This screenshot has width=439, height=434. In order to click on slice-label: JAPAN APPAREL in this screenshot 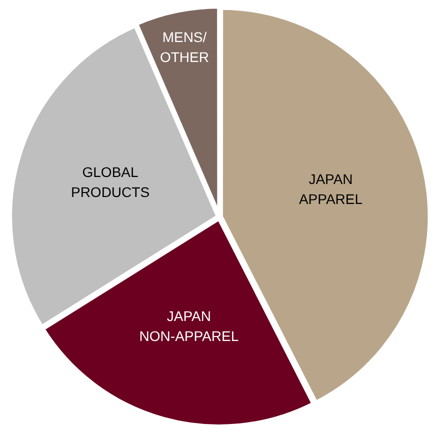, I will do `click(330, 189)`.